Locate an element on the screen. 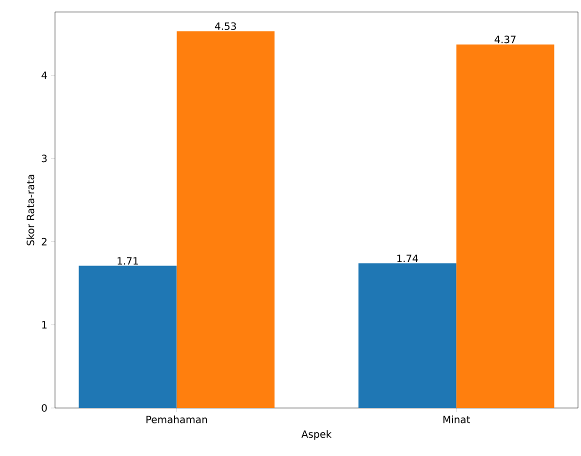 The height and width of the screenshot is (456, 581). data-label: 4.53 is located at coordinates (225, 26).